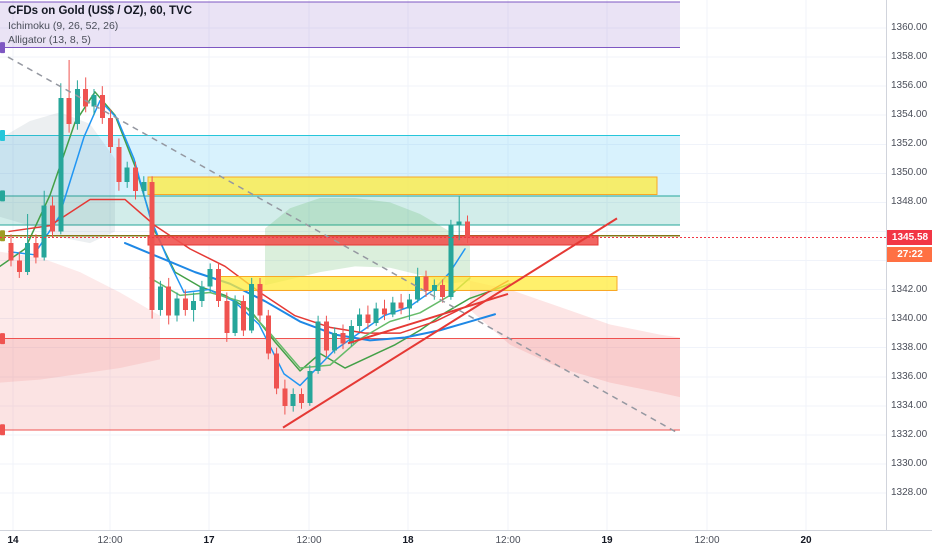  I want to click on zone-pink-demand, so click(340, 384).